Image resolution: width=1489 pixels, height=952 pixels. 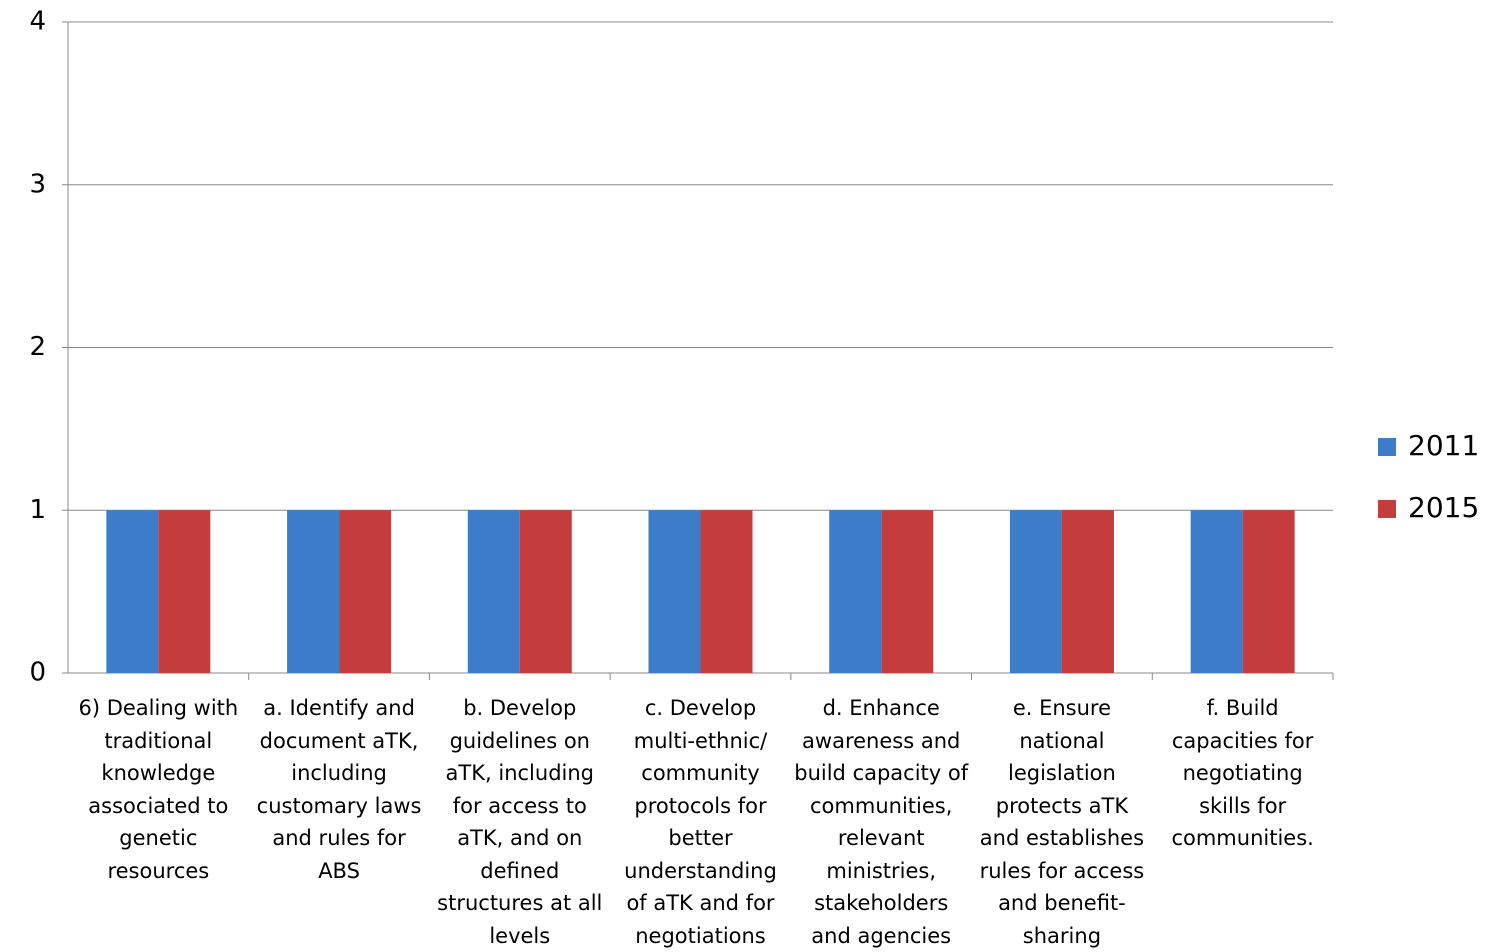 I want to click on y-tick-label: 3, so click(x=37, y=184).